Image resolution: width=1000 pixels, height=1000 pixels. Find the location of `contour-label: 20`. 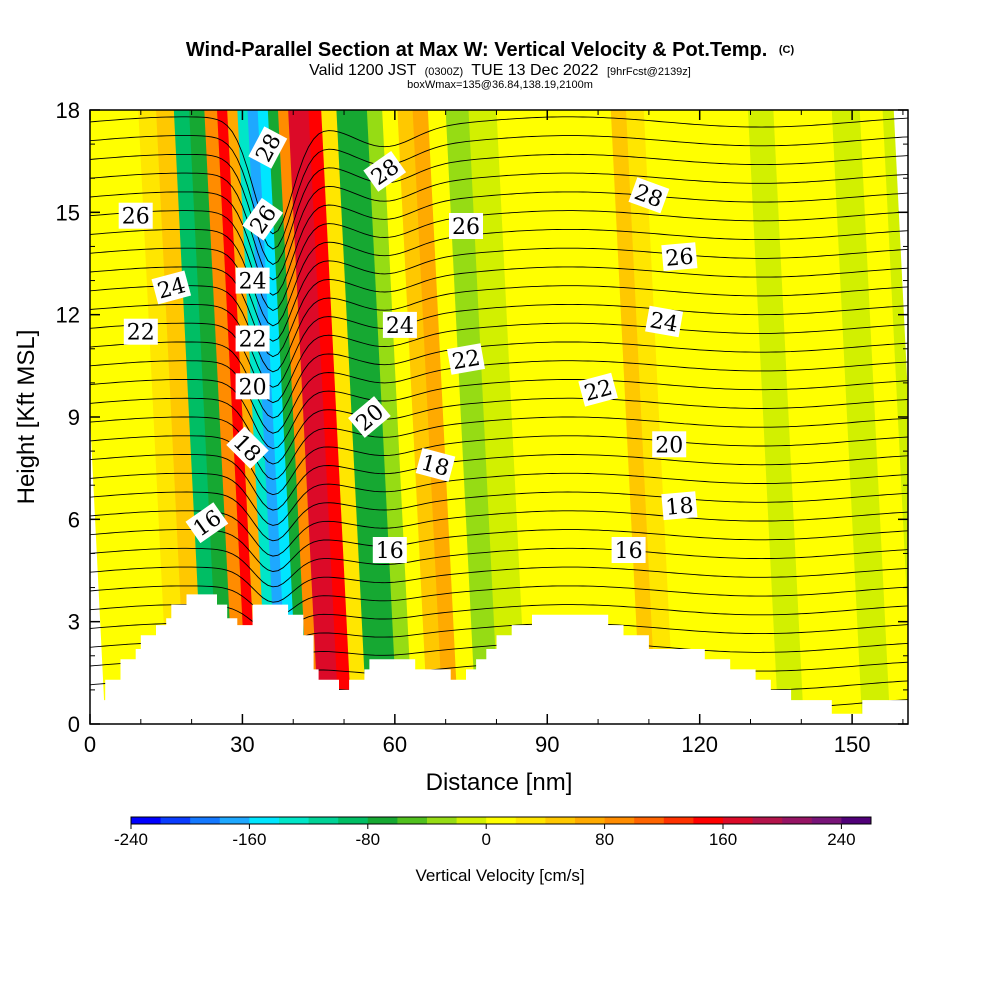

contour-label: 20 is located at coordinates (669, 444).